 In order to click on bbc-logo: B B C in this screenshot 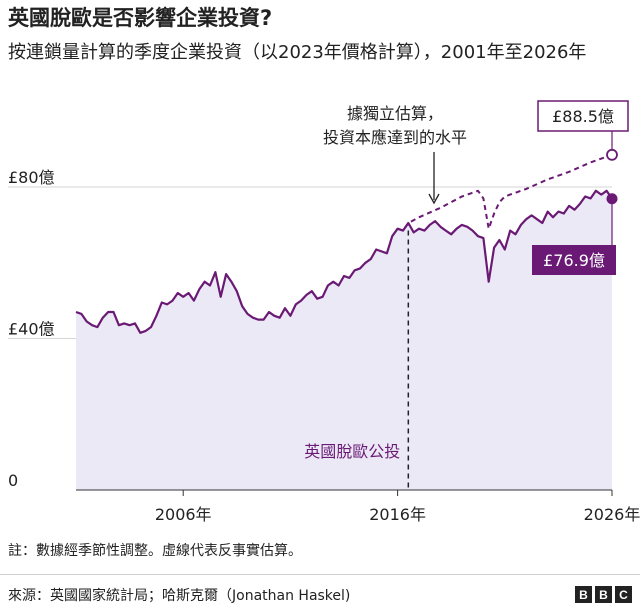, I will do `click(603, 594)`.